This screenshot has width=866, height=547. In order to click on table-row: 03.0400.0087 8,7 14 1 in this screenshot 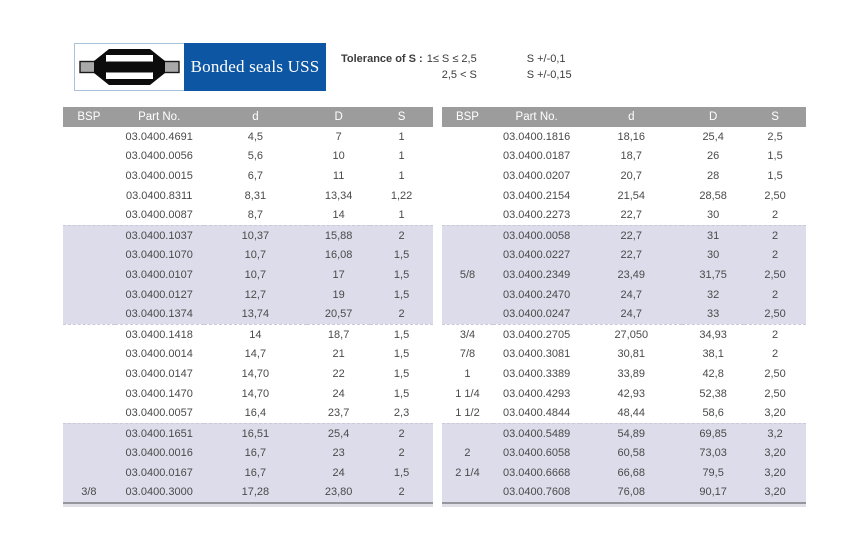, I will do `click(248, 215)`.